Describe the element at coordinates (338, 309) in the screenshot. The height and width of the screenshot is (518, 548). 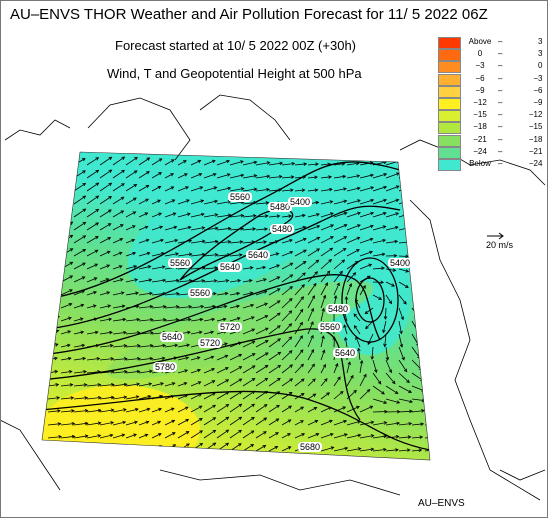
I see `contour-label: 5480` at that location.